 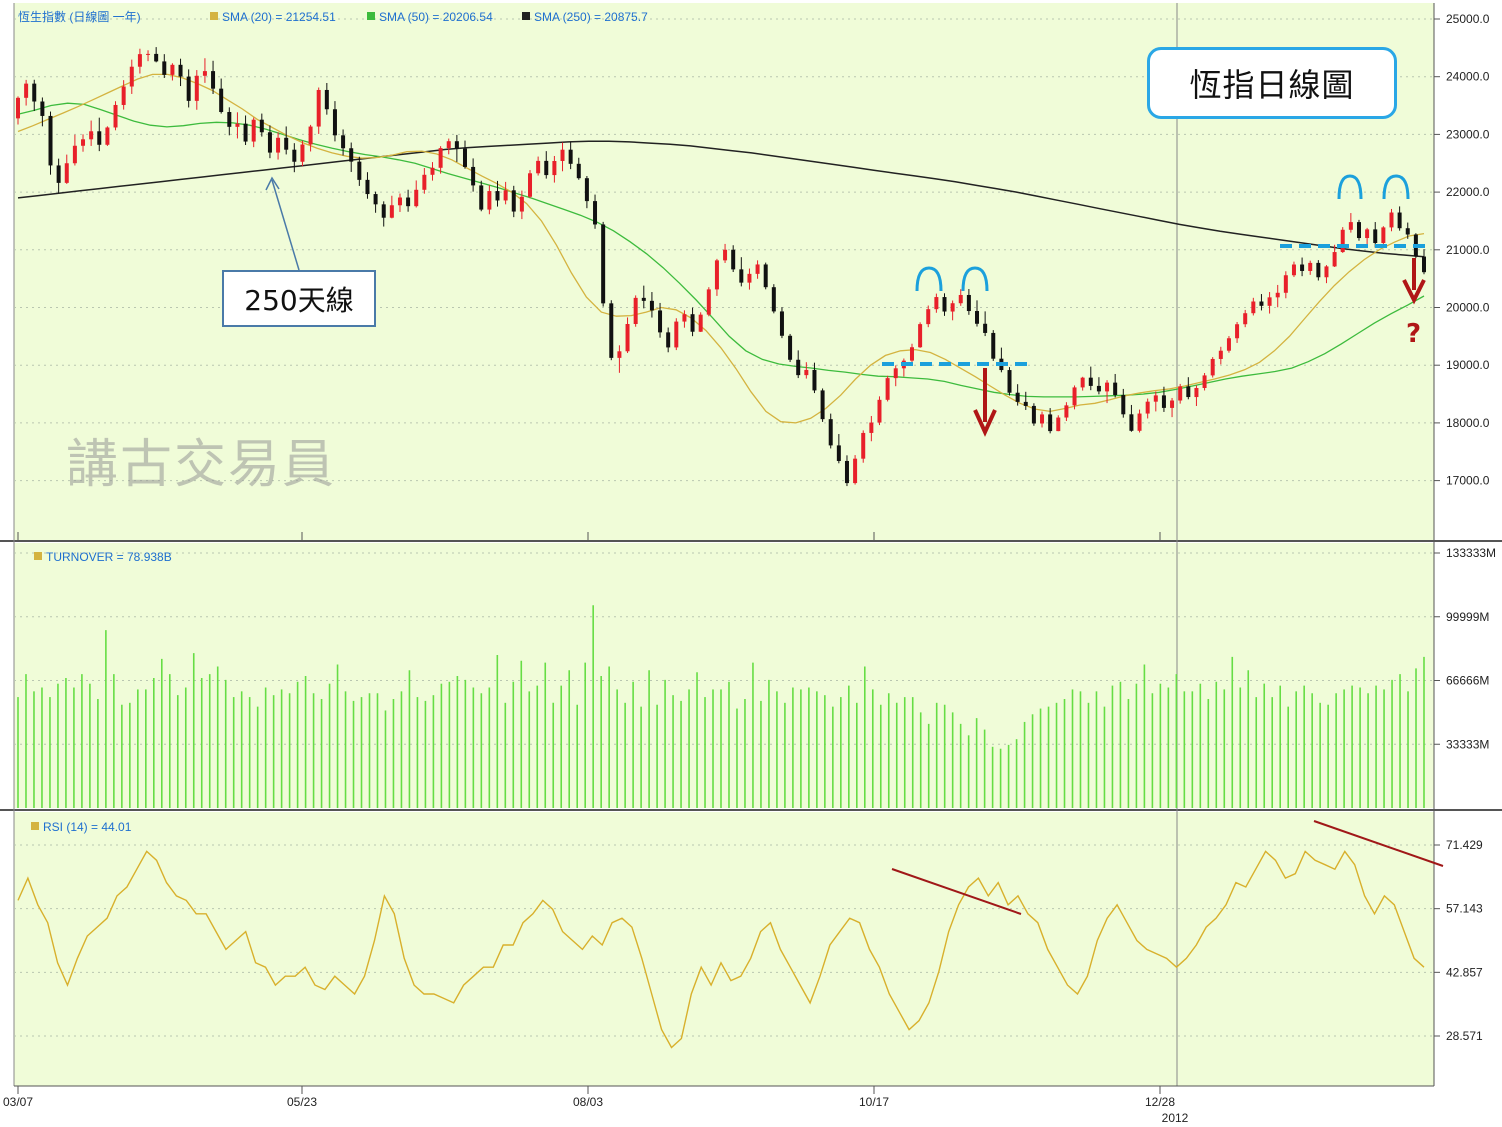 What do you see at coordinates (1467, 681) in the screenshot?
I see `turnover-tick-label: 66666M` at bounding box center [1467, 681].